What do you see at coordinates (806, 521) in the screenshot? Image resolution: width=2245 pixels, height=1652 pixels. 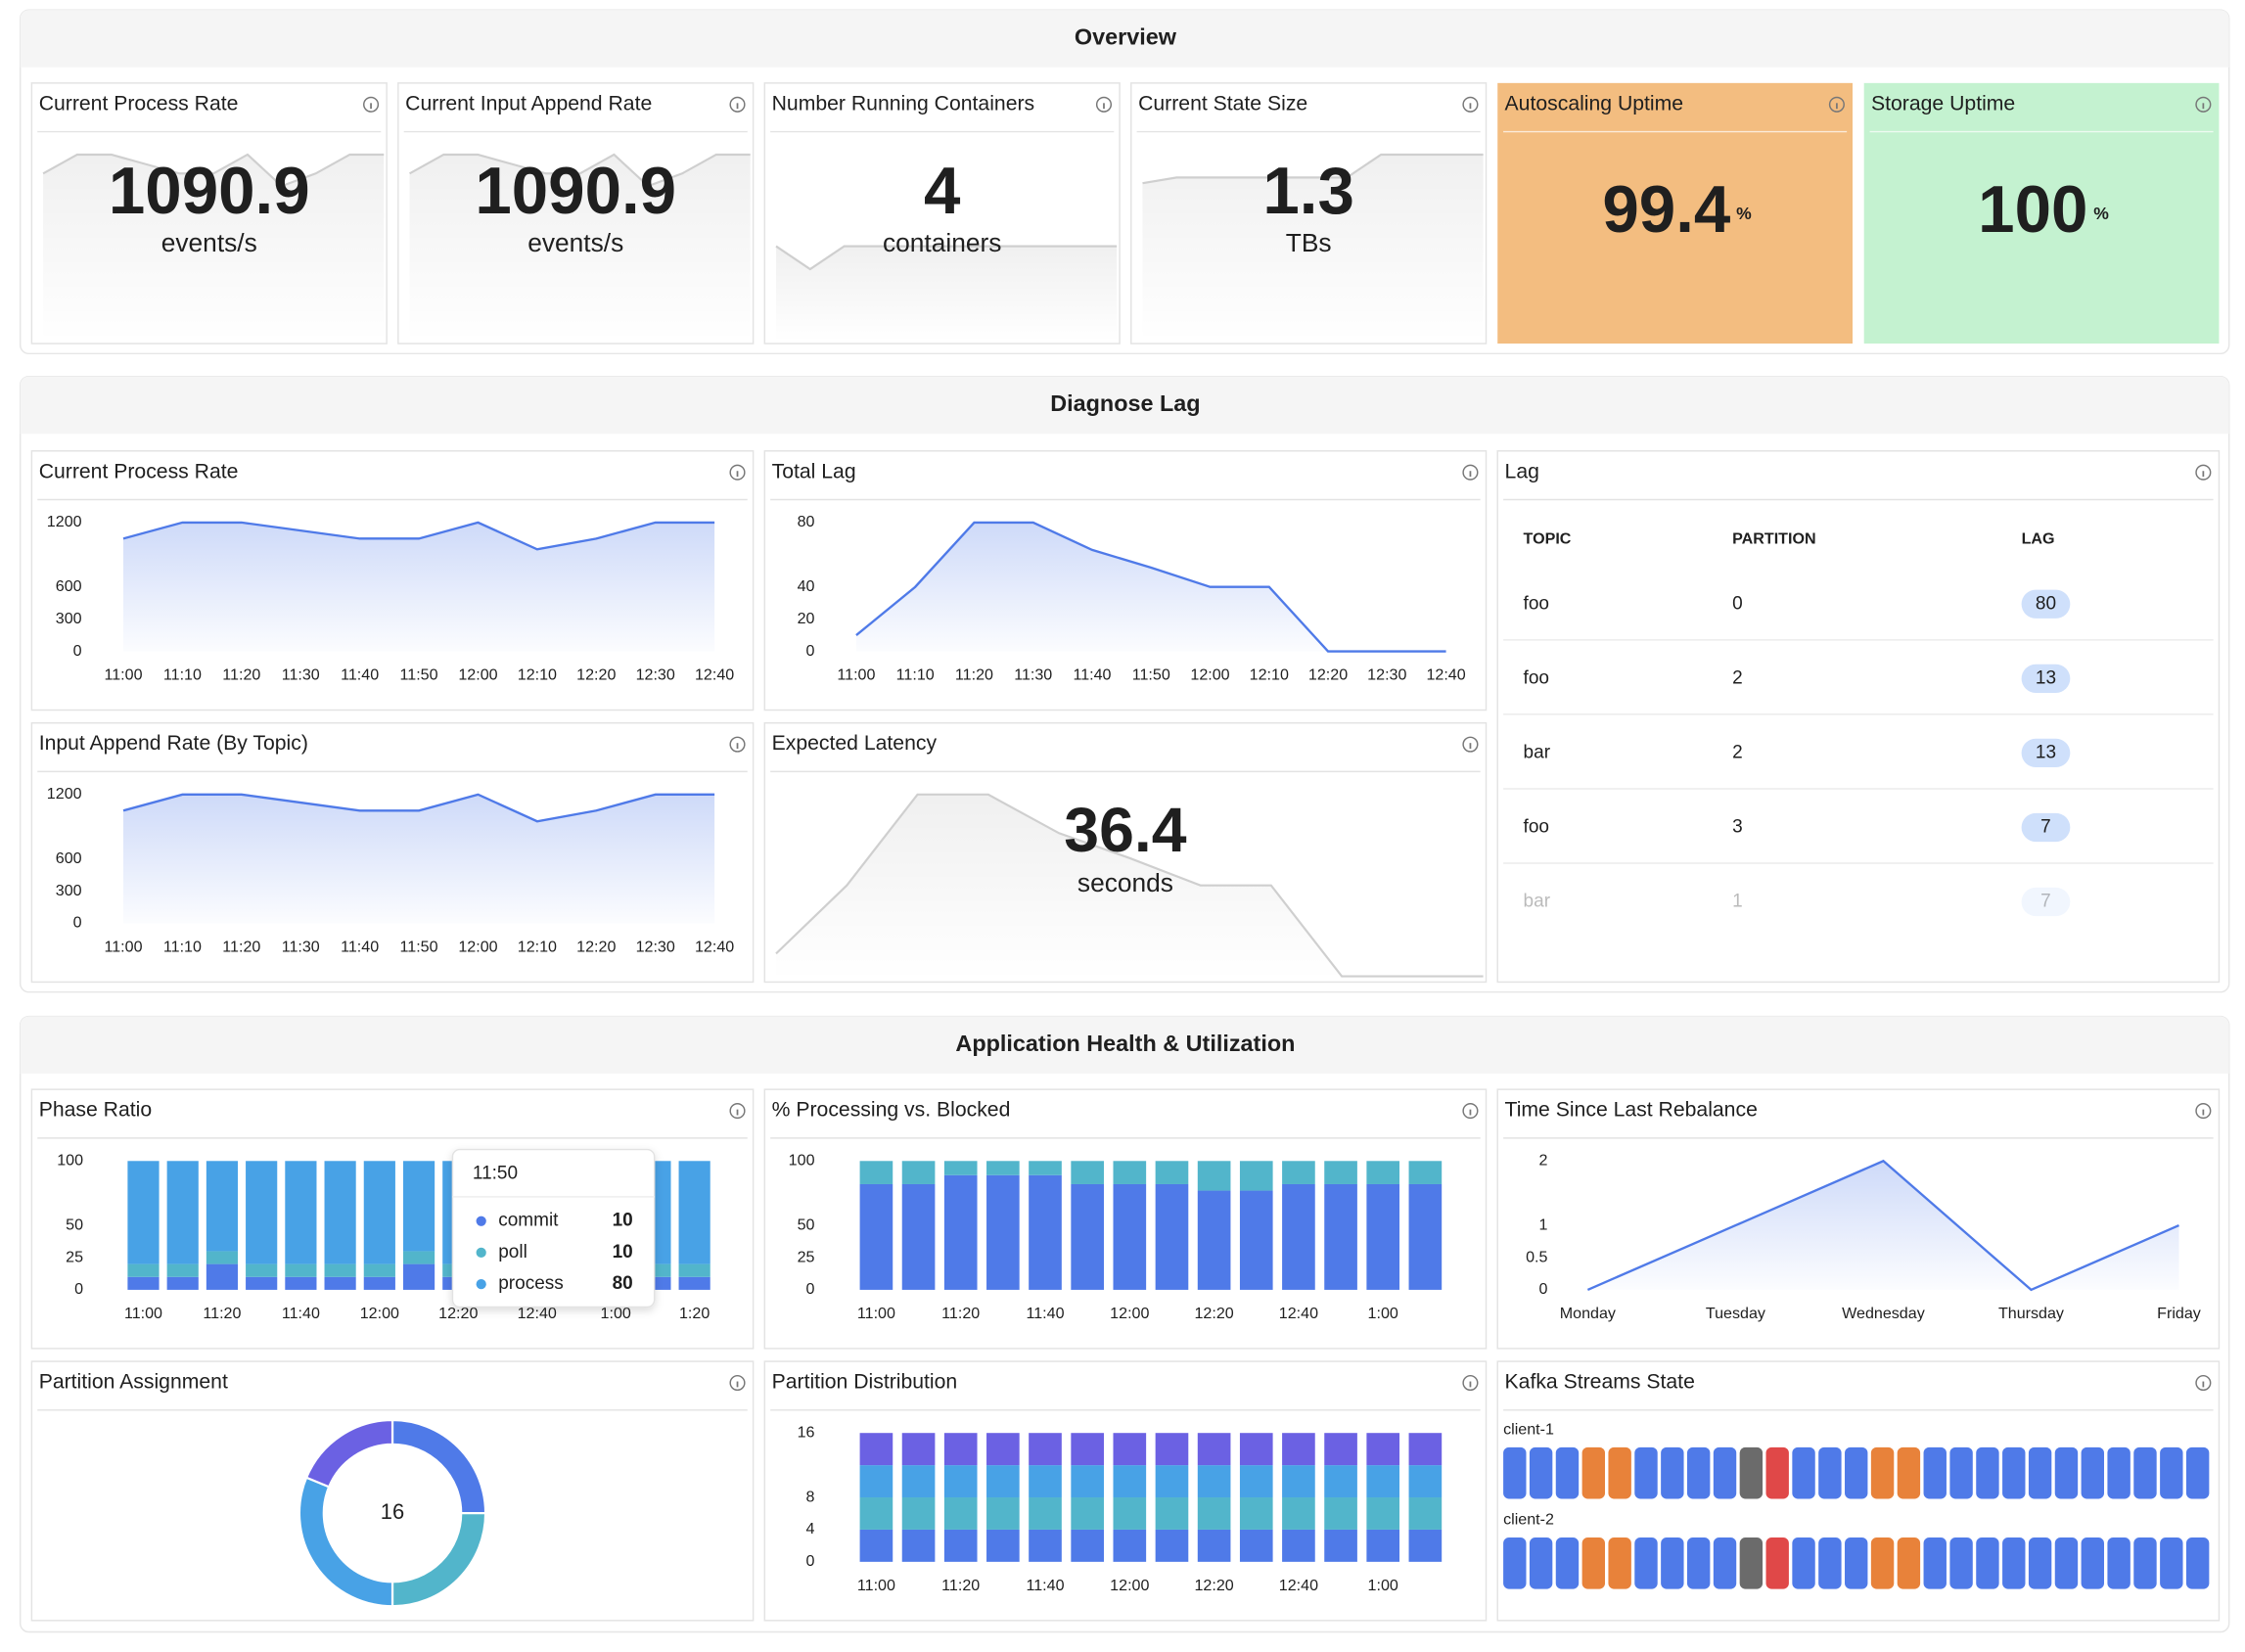 I see `y-tick-label: 80` at bounding box center [806, 521].